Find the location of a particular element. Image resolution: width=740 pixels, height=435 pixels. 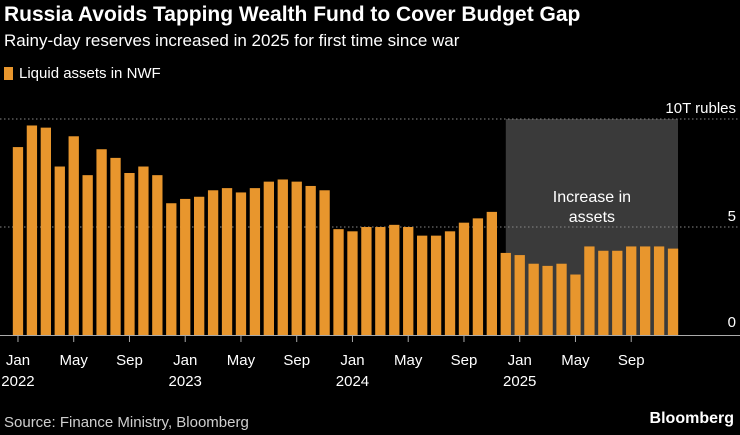

x-tick-month-40: May is located at coordinates (575, 360).